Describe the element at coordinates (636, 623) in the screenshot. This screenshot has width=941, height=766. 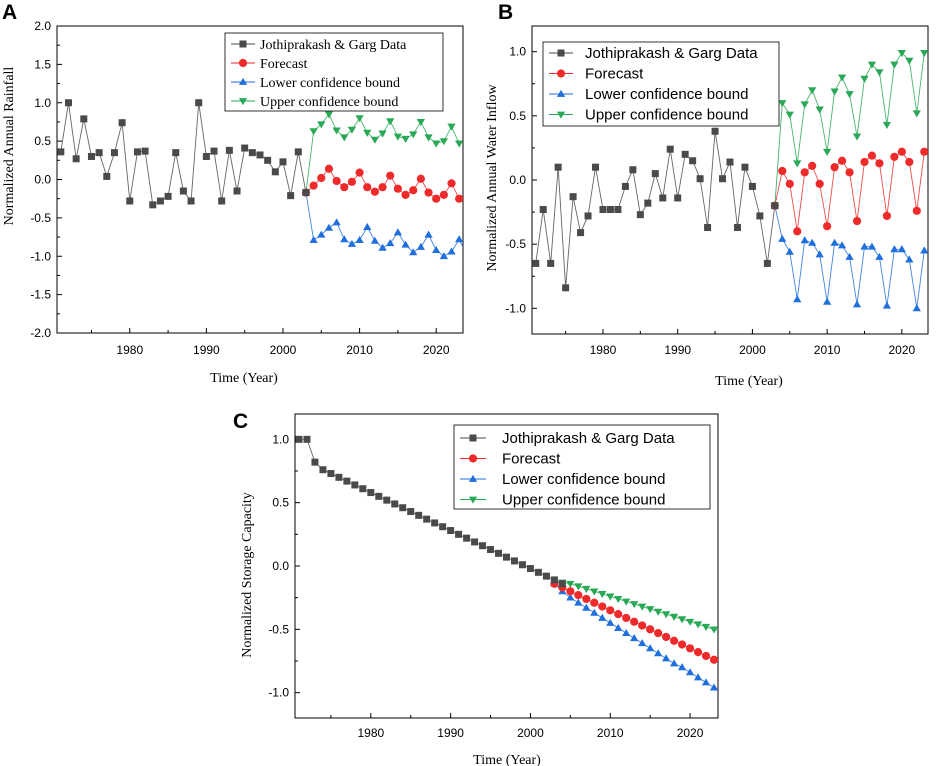
I see `series-line-circle` at that location.